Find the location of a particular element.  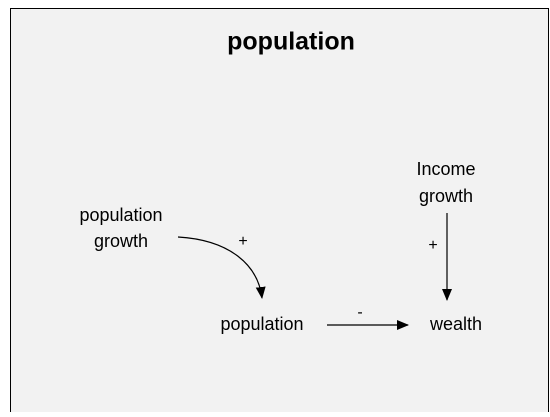

diagram-title: population is located at coordinates (291, 42).